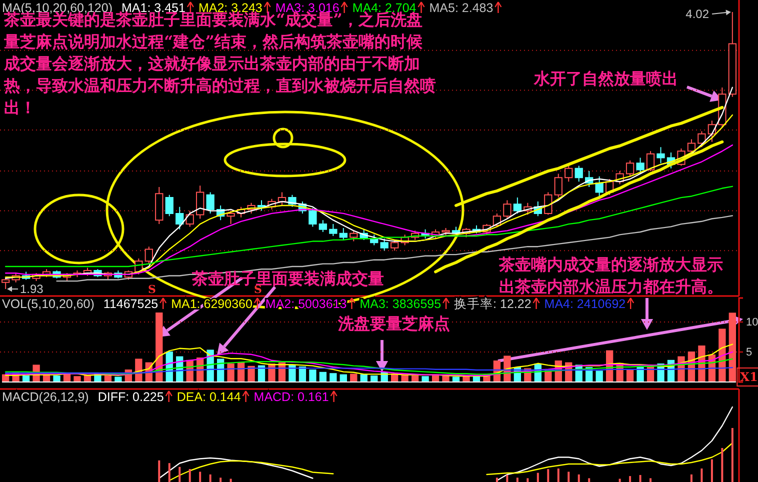  Describe the element at coordinates (585, 304) in the screenshot. I see `text: MA4: 2410692` at that location.